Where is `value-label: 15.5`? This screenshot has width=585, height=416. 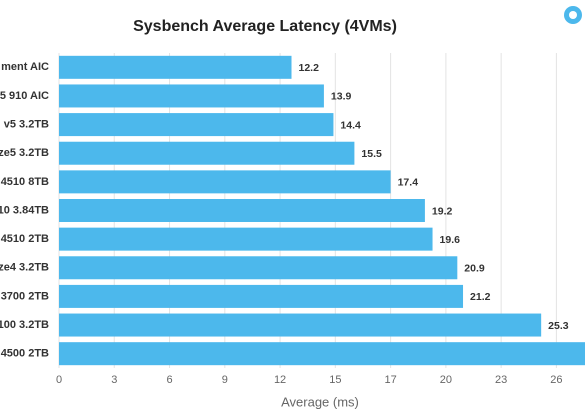
value-label: 15.5 is located at coordinates (371, 154).